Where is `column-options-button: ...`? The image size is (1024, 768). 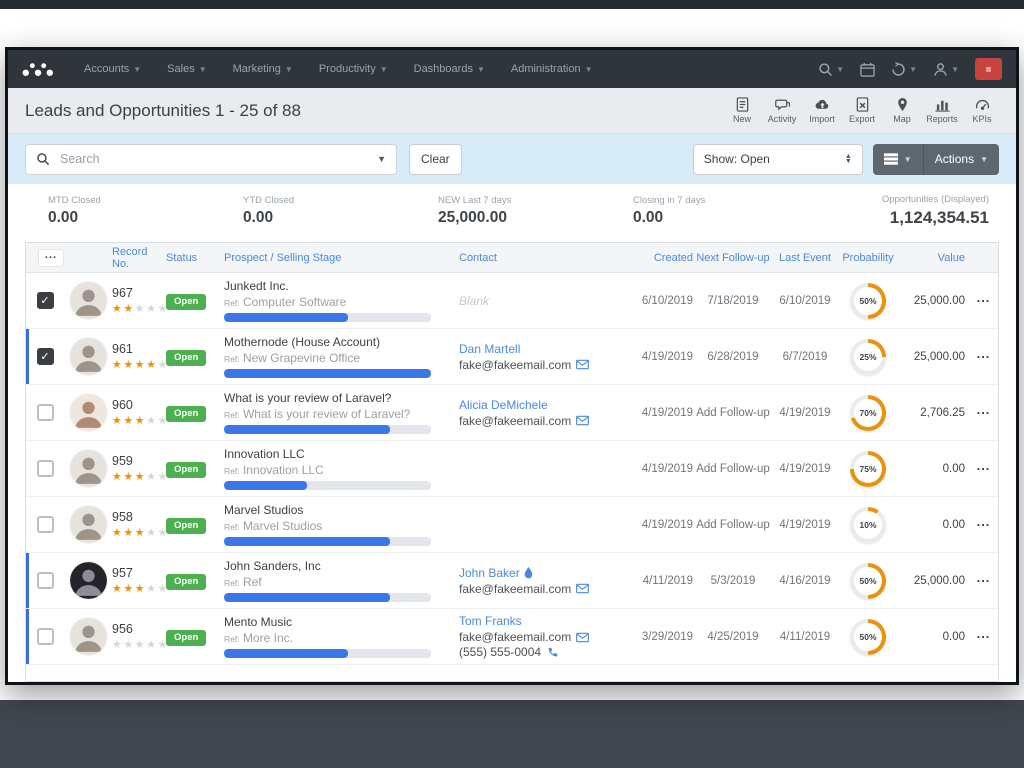 column-options-button: ... is located at coordinates (51, 257).